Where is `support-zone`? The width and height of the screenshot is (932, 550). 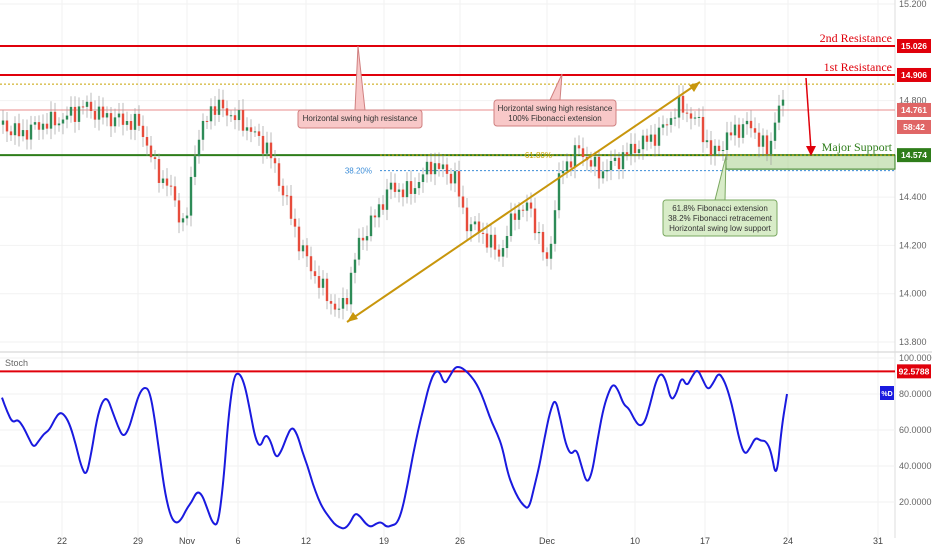
support-zone is located at coordinates (810, 162).